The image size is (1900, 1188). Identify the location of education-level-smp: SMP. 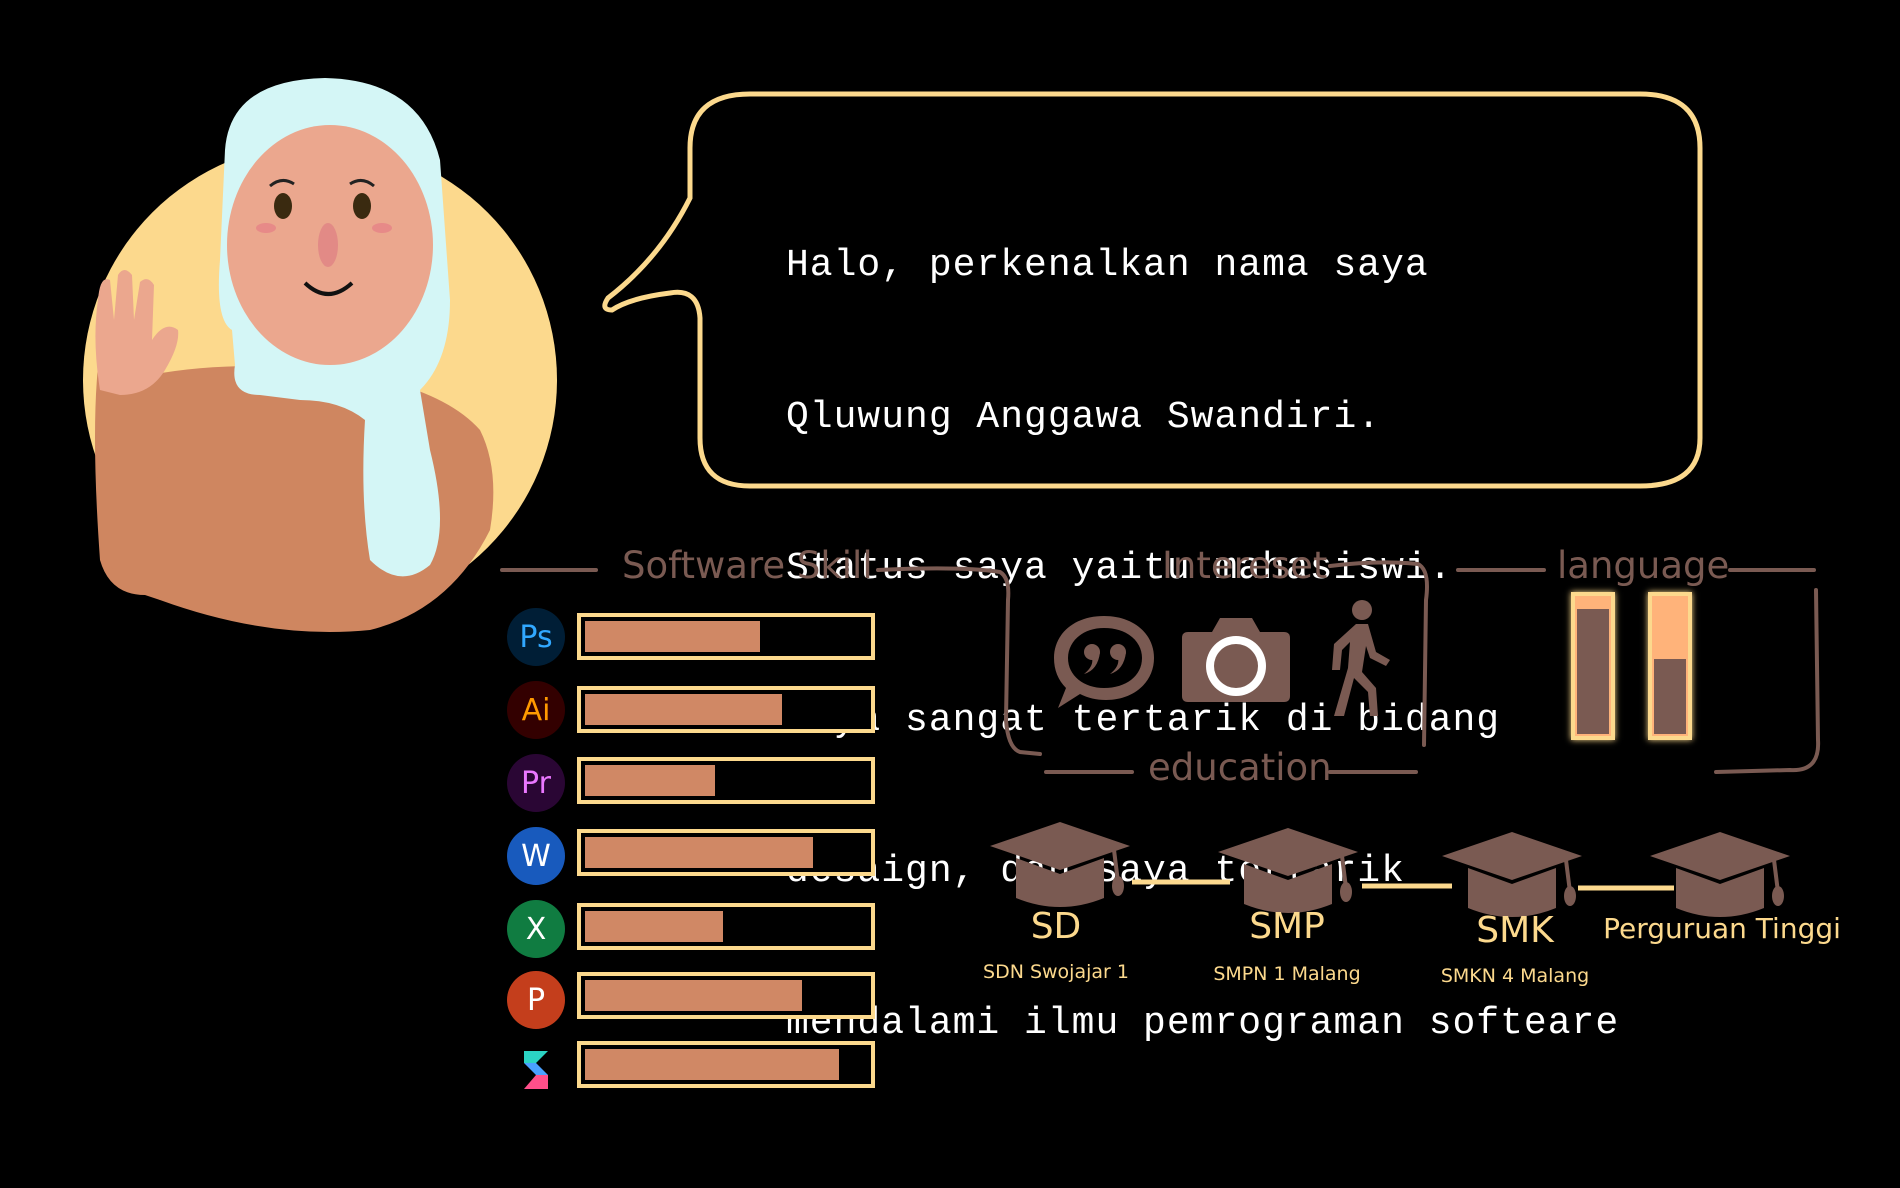
(1287, 926).